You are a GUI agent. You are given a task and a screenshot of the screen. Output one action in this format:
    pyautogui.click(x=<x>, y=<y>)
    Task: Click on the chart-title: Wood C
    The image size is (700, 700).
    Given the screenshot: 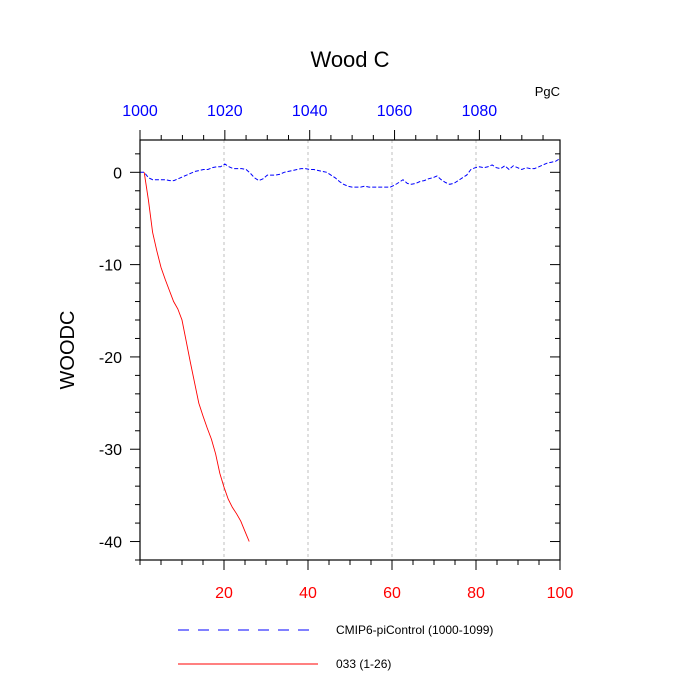 What is the action you would take?
    pyautogui.click(x=349, y=59)
    